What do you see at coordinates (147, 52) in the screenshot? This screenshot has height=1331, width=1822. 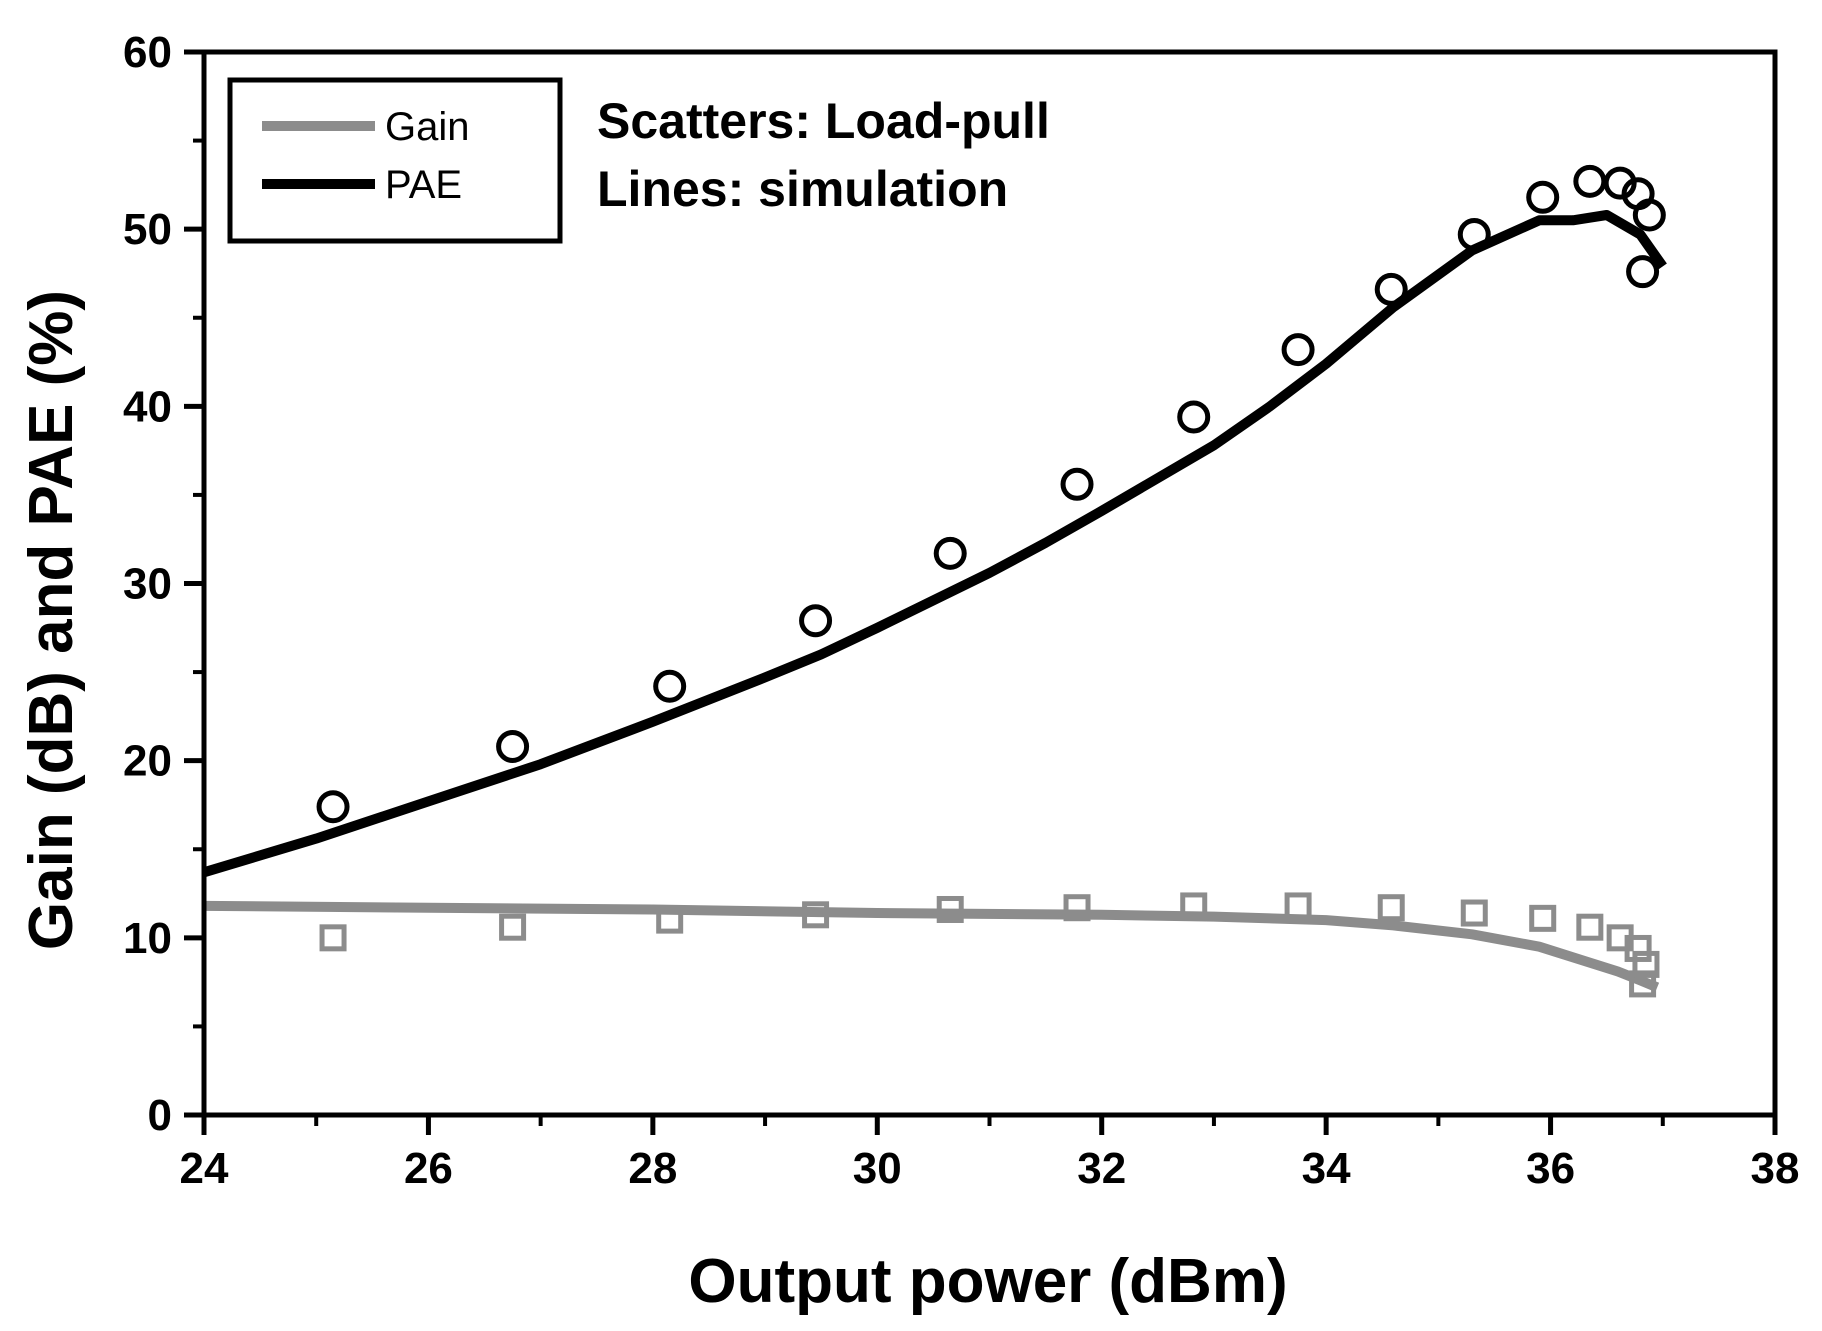 I see `y-tick-label: 60` at bounding box center [147, 52].